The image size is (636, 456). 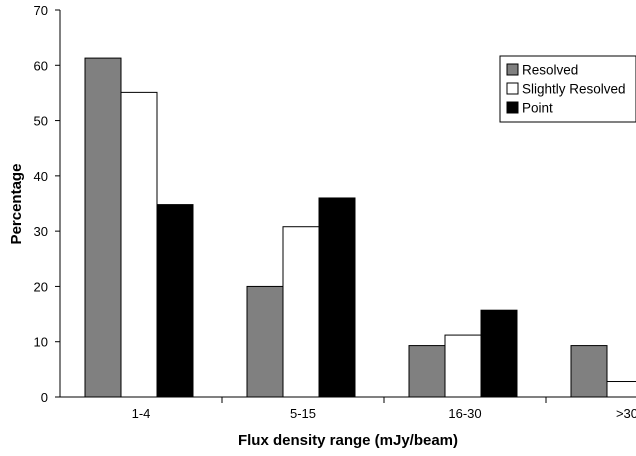 What do you see at coordinates (384, 409) in the screenshot?
I see `x-ticks: 1-4 5-15 16-30 >30` at bounding box center [384, 409].